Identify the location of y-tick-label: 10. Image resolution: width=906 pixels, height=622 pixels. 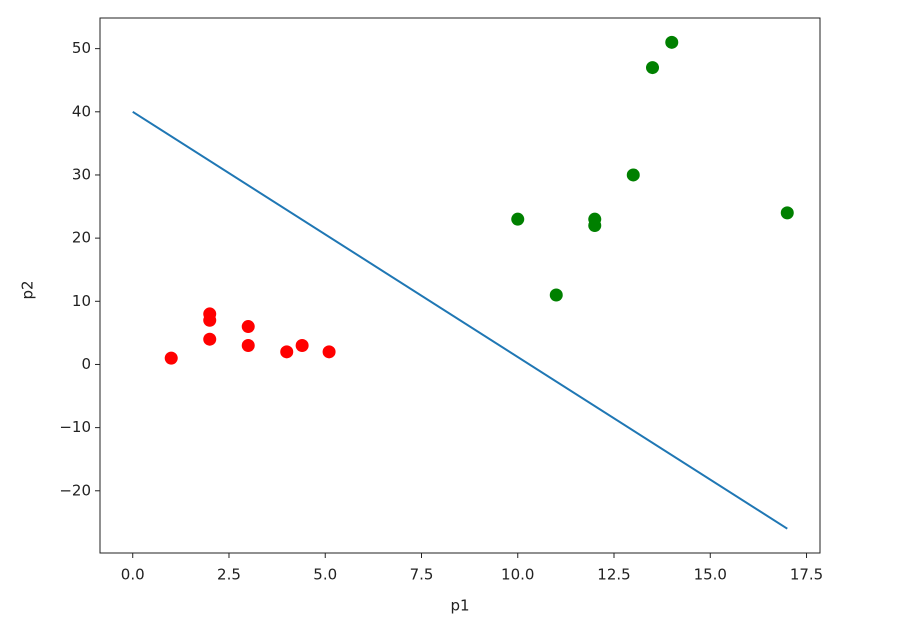
(81, 301).